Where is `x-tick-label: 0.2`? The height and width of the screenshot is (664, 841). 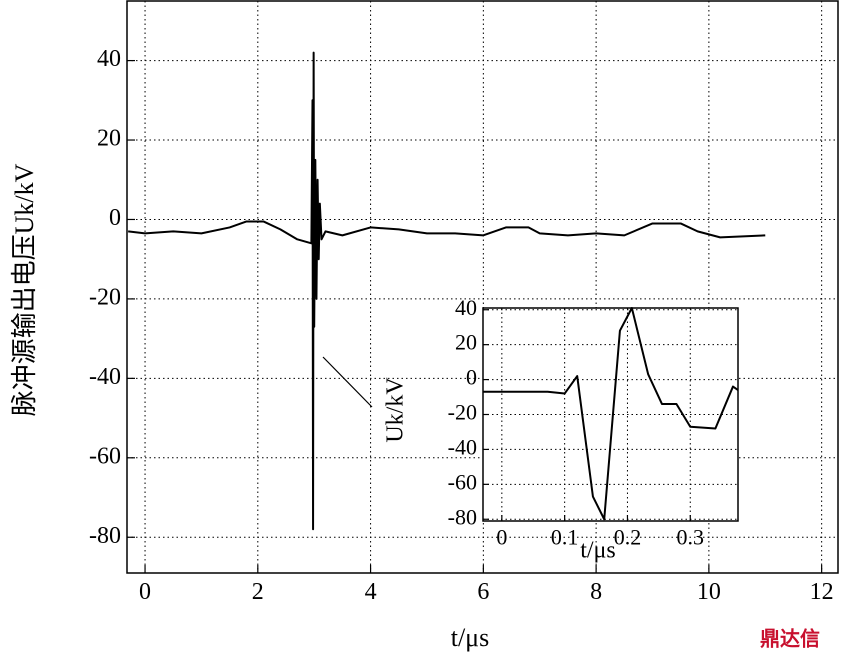 x-tick-label: 0.2 is located at coordinates (628, 537).